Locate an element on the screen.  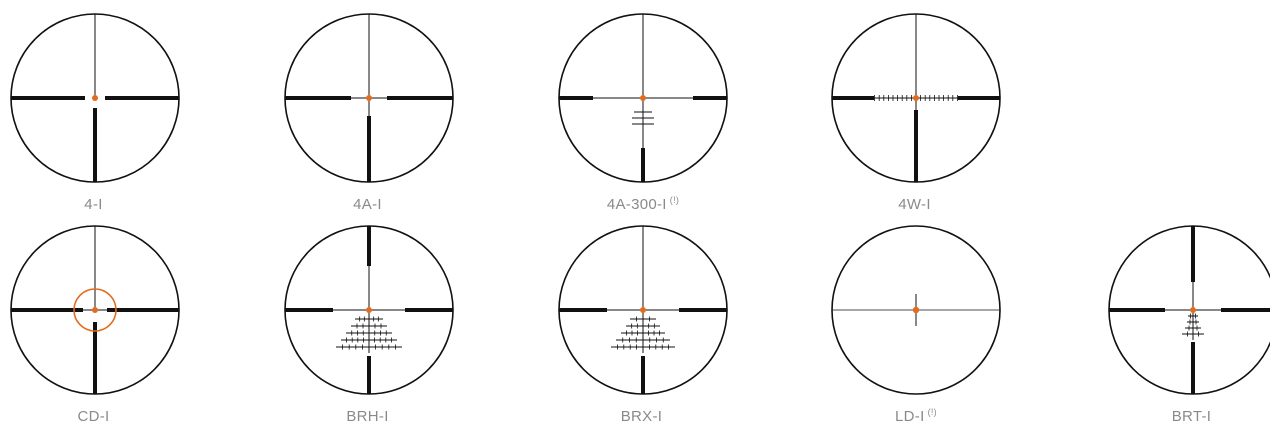
reticle-4w-i-icon is located at coordinates (916, 98).